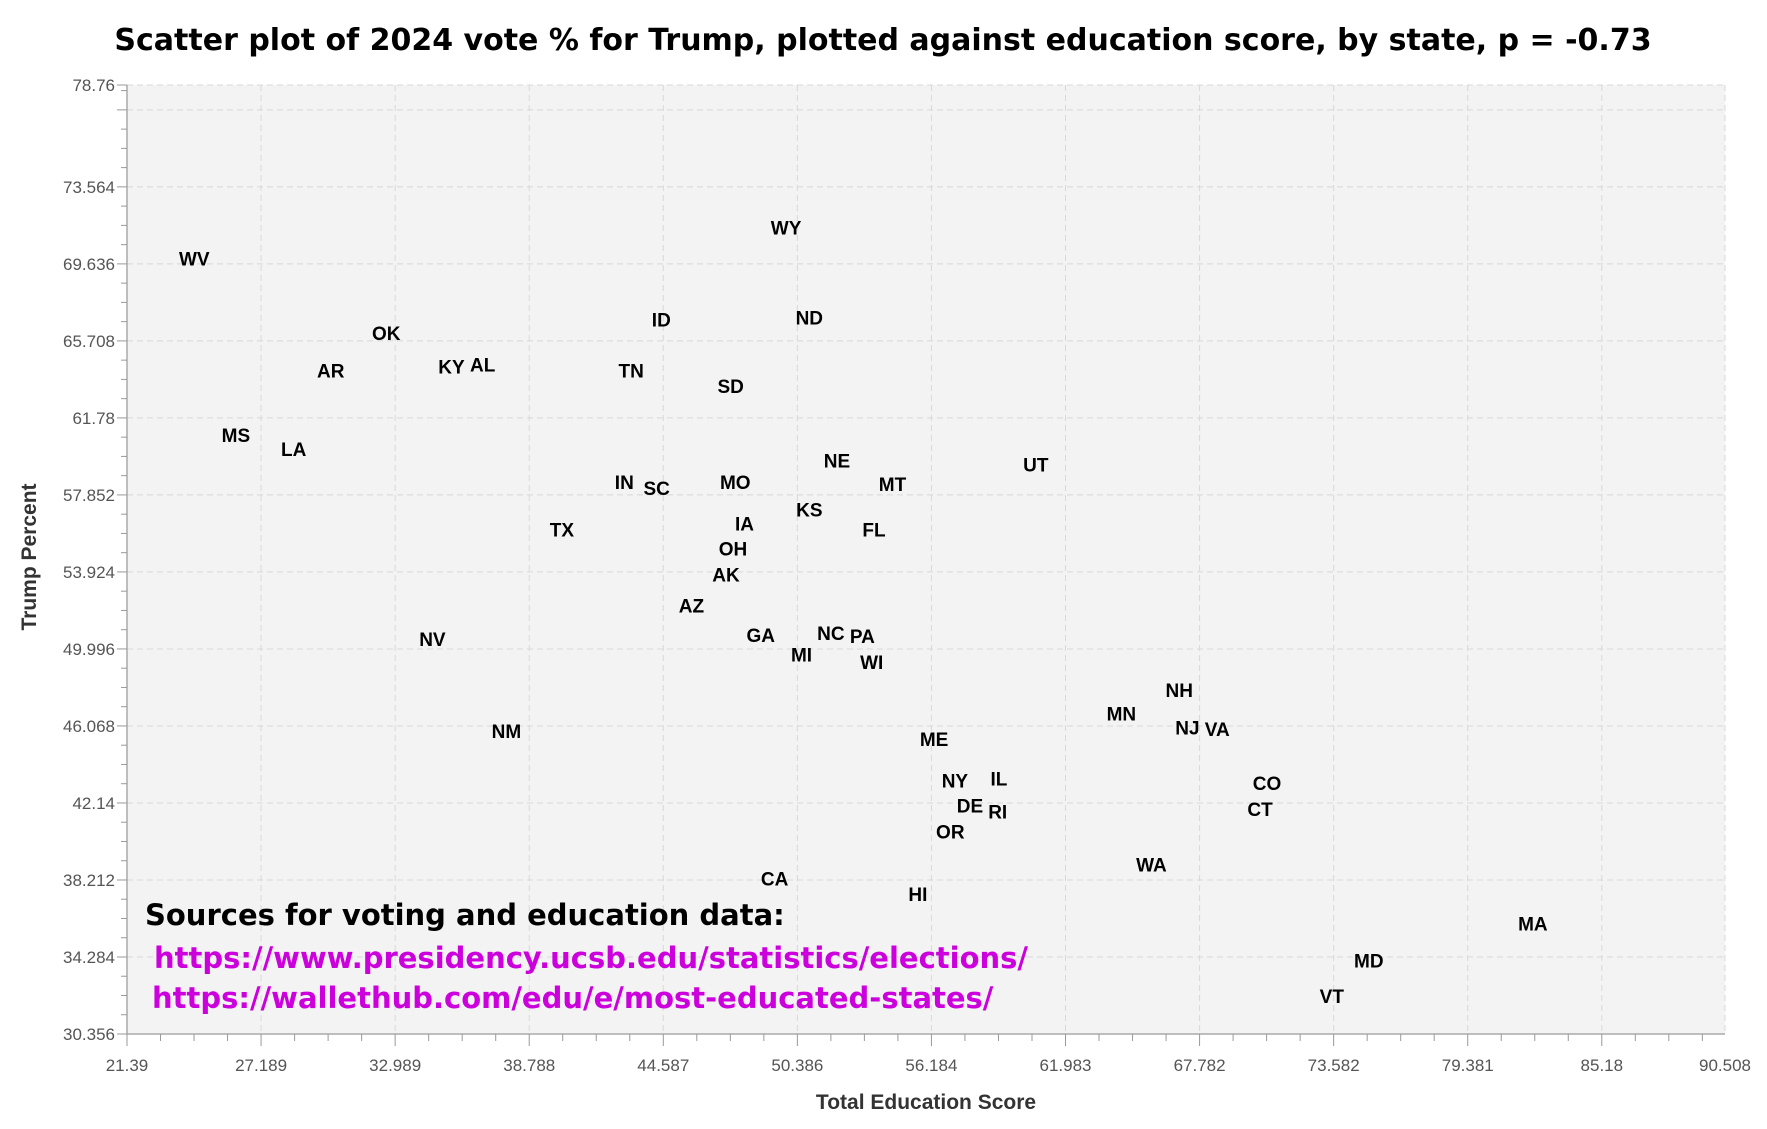 The height and width of the screenshot is (1129, 1767). I want to click on y-tick-label: 73.564, so click(89, 187).